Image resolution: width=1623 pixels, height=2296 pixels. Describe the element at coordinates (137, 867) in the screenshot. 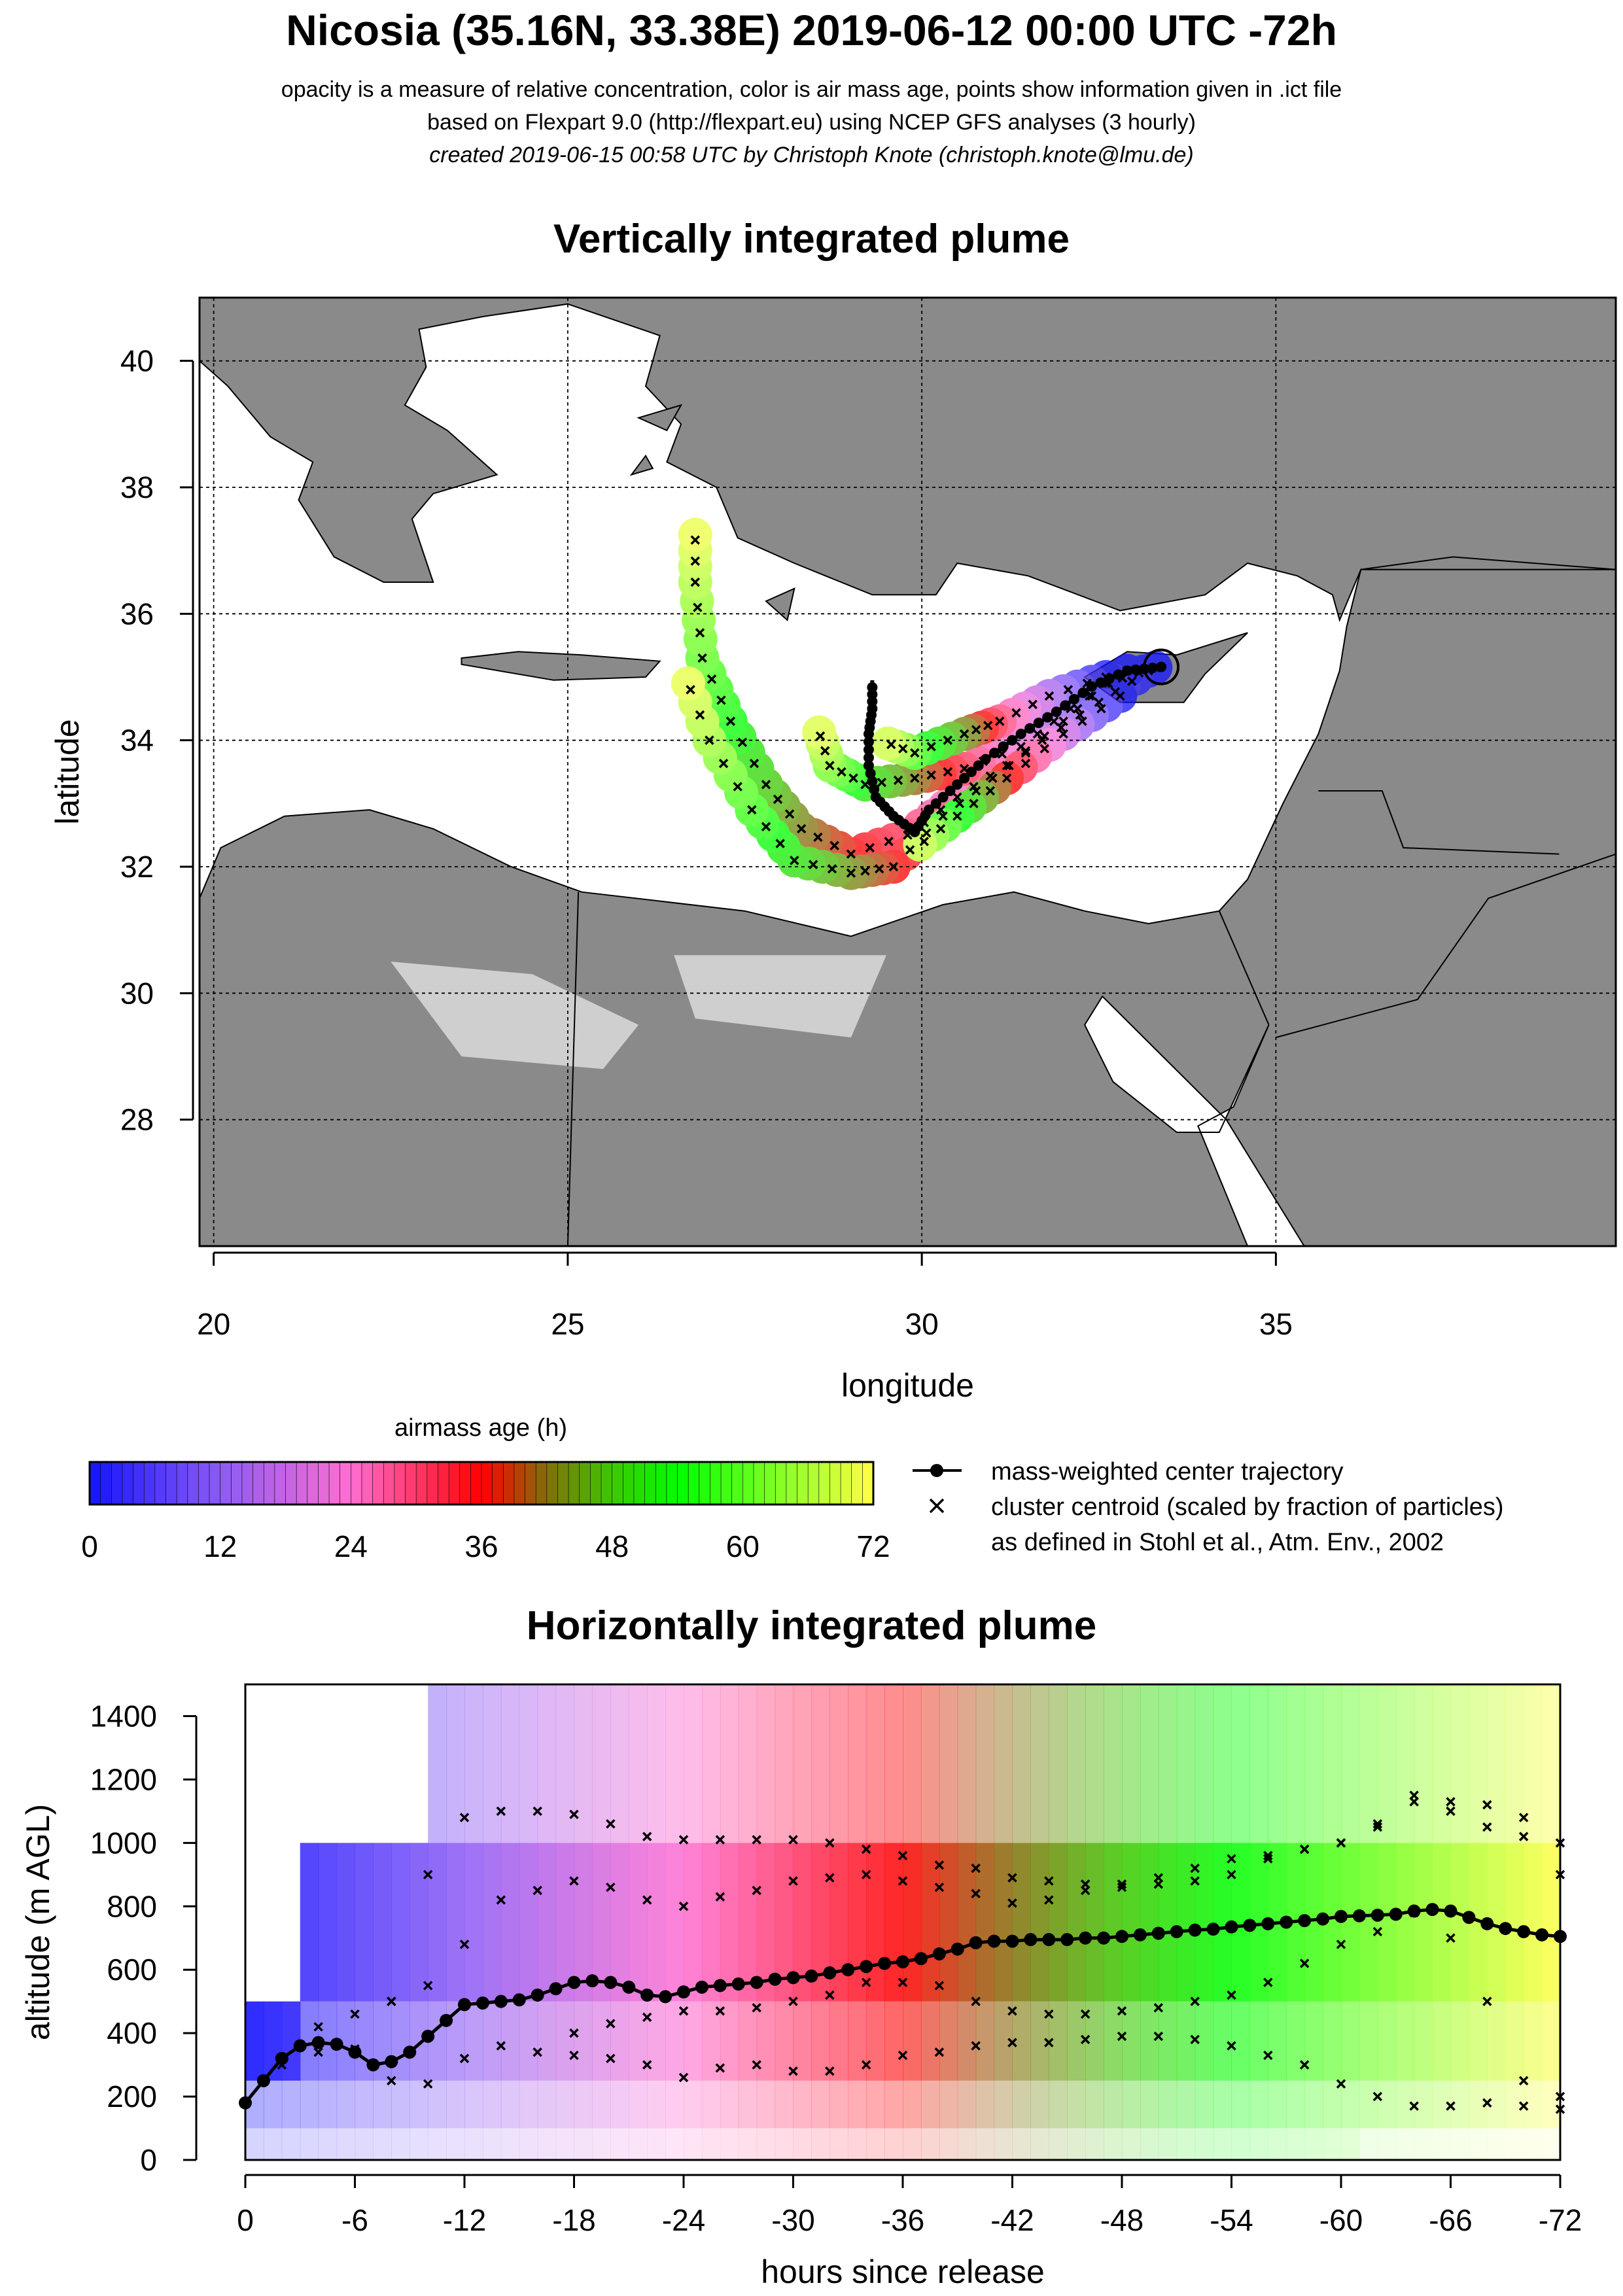

I see `map-y-tick-label: 32` at that location.